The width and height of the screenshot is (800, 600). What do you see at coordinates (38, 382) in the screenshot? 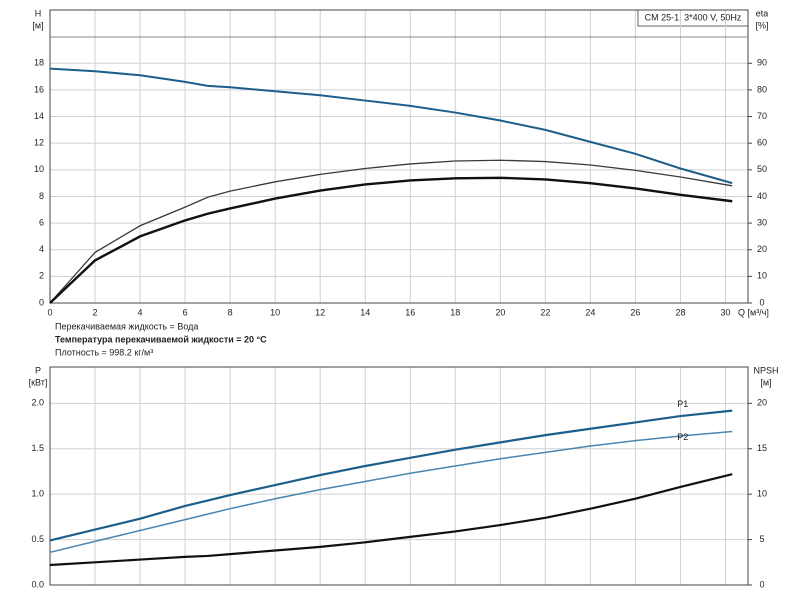
I see `y-unit: [кВт]` at bounding box center [38, 382].